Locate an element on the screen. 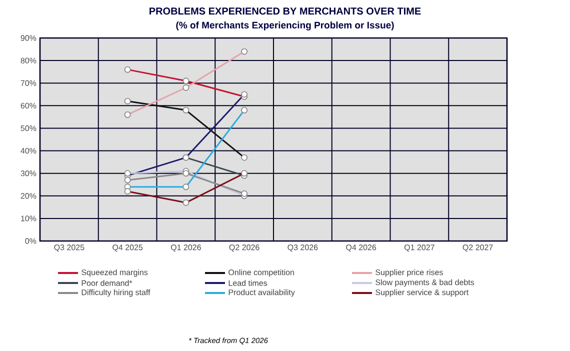 The height and width of the screenshot is (351, 570). legend-label: Slow payments & bad debts is located at coordinates (425, 283).